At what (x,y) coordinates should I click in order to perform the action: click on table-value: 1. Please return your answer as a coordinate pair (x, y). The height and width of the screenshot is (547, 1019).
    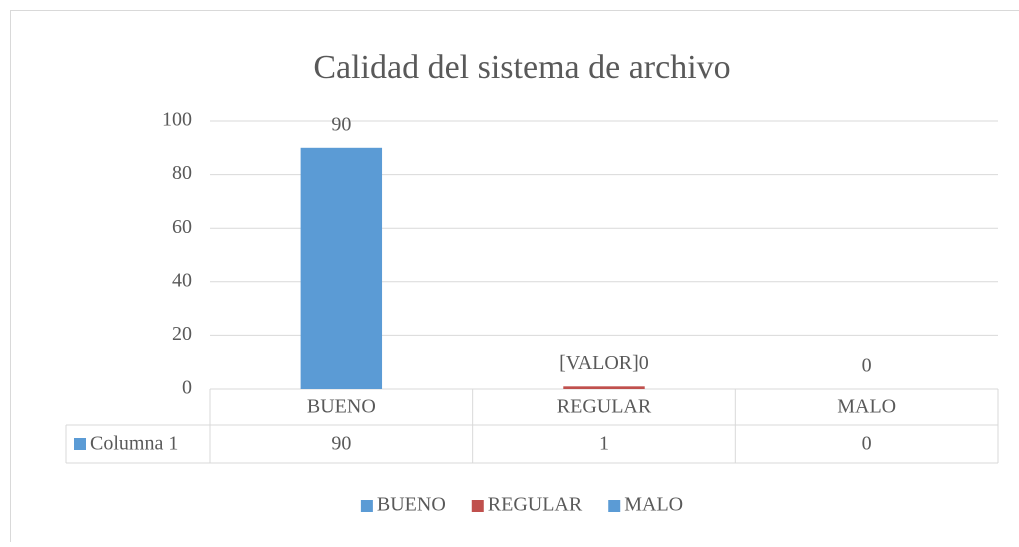
    Looking at the image, I should click on (604, 444).